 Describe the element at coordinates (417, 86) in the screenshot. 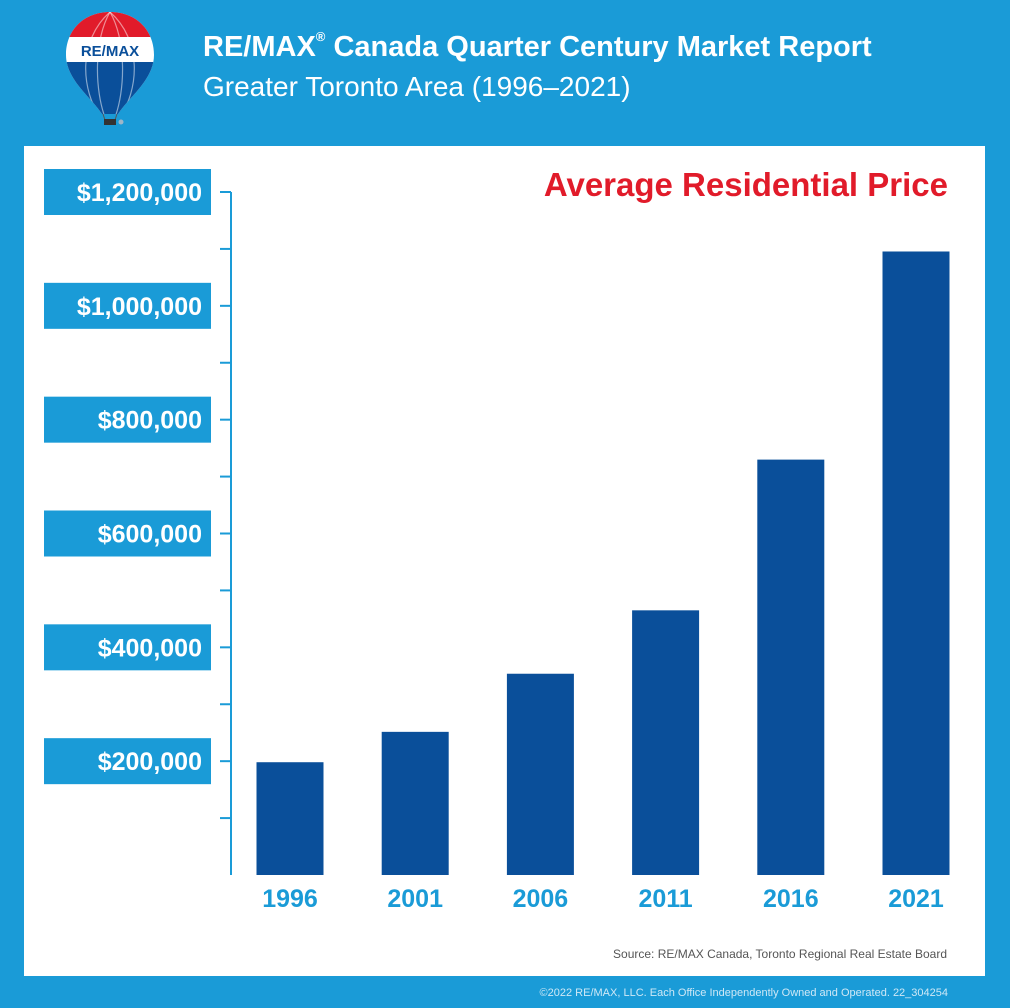

I see `report-subtitle: Greater Toronto Area (1996–2021)` at that location.